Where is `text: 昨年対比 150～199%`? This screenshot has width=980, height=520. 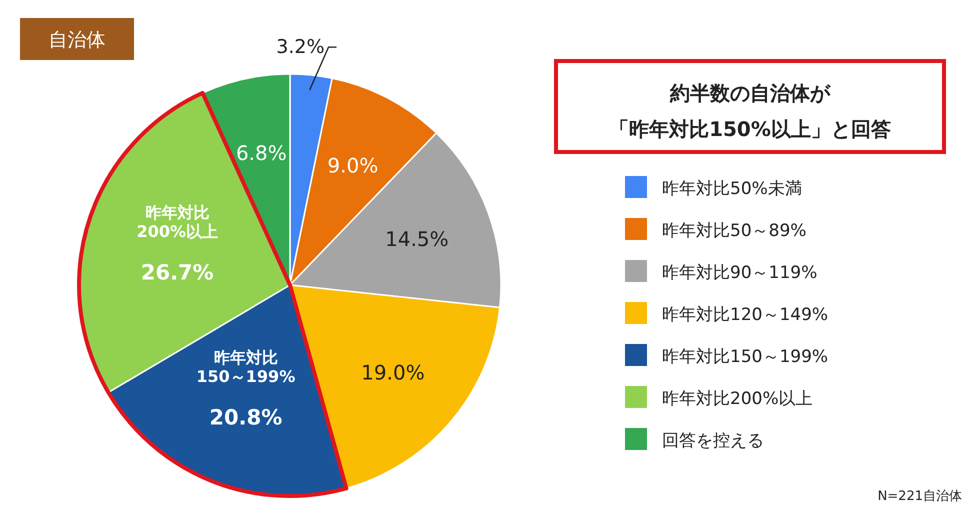 text: 昨年対比 150～199% is located at coordinates (246, 367).